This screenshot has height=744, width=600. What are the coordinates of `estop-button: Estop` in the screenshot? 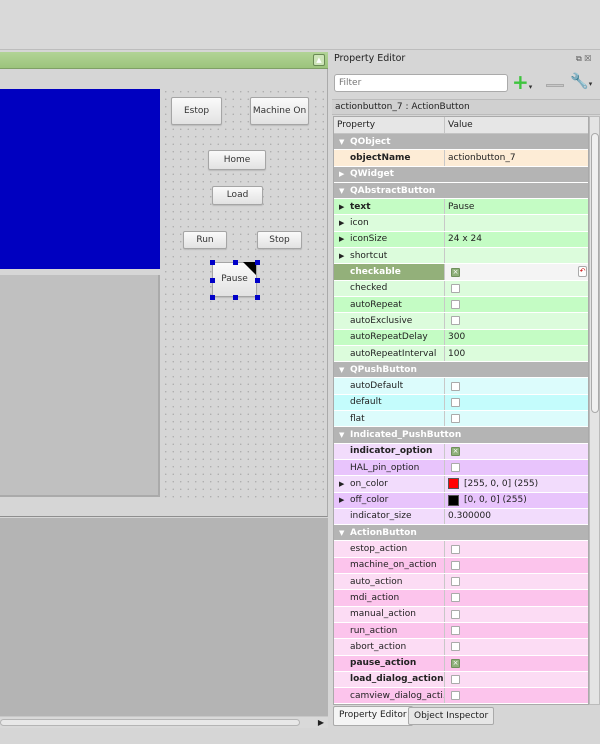 It's located at (196, 111).